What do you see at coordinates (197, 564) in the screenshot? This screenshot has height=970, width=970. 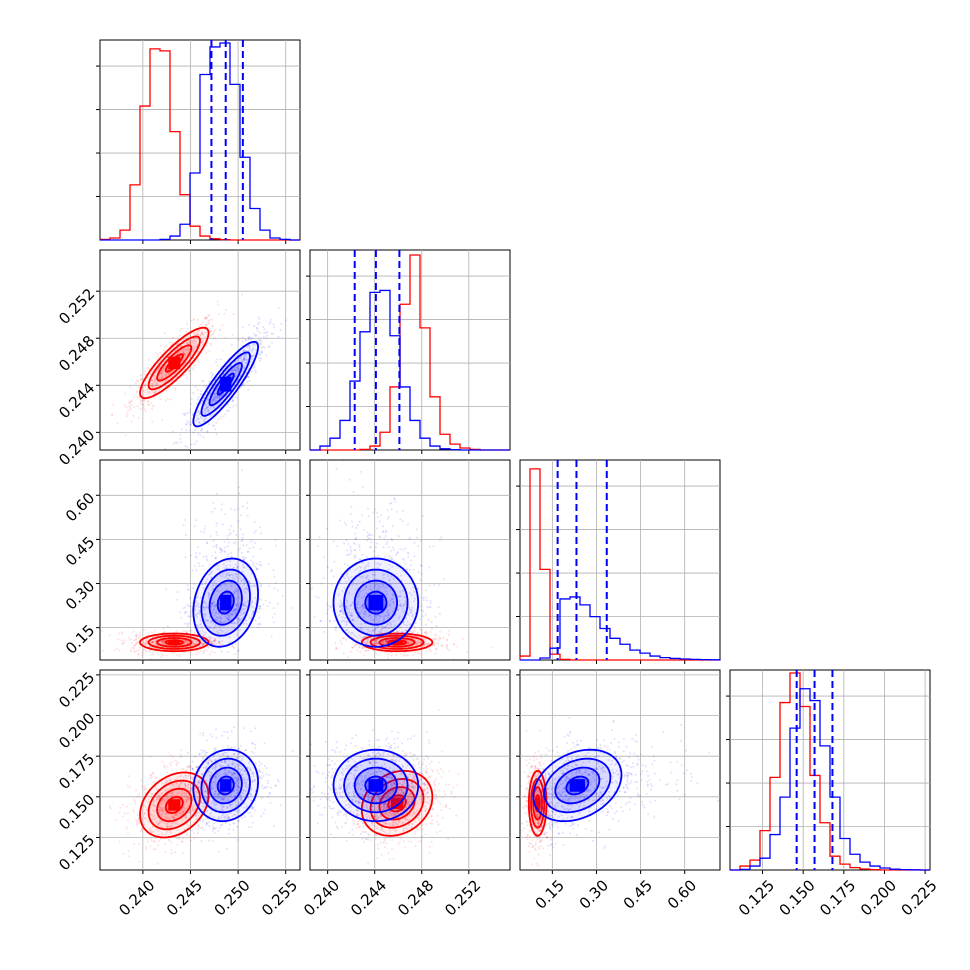 I see `joint-content` at bounding box center [197, 564].